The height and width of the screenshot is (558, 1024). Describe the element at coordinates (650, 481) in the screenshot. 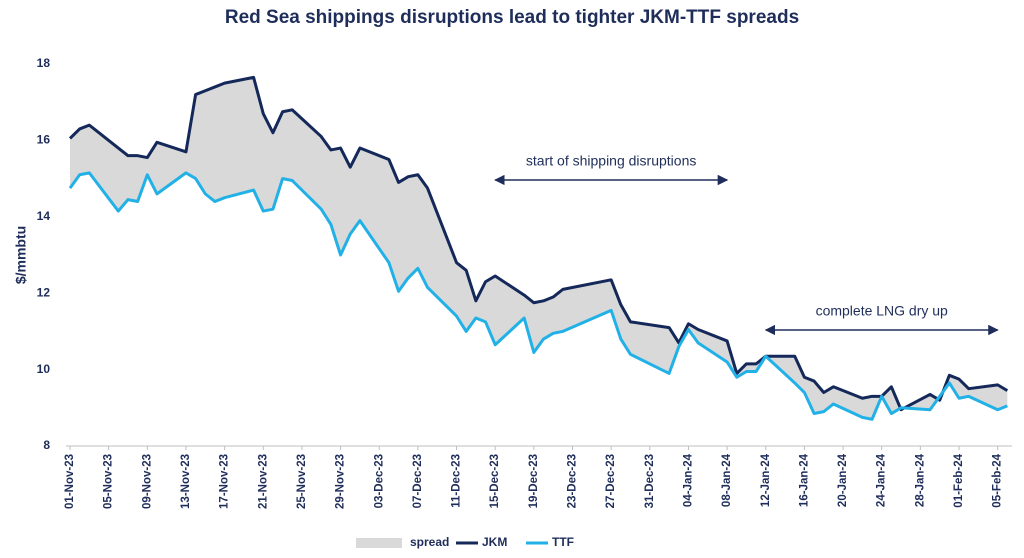

I see `x-tick-label: 31-Dec-23` at that location.